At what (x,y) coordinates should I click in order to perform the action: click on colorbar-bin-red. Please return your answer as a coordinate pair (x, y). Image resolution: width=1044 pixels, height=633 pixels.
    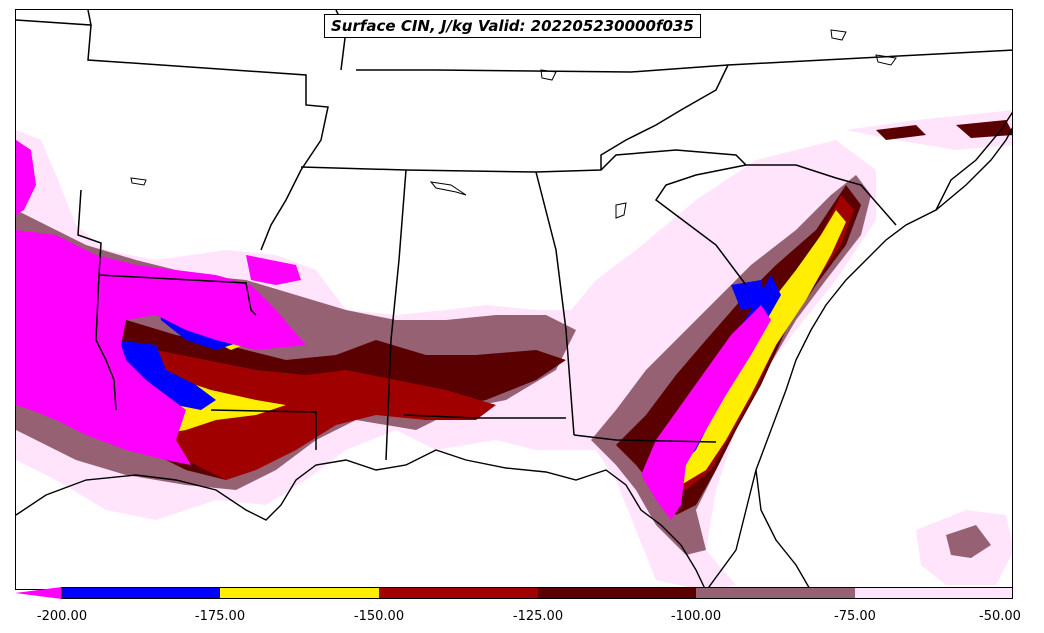
    Looking at the image, I should click on (458, 593).